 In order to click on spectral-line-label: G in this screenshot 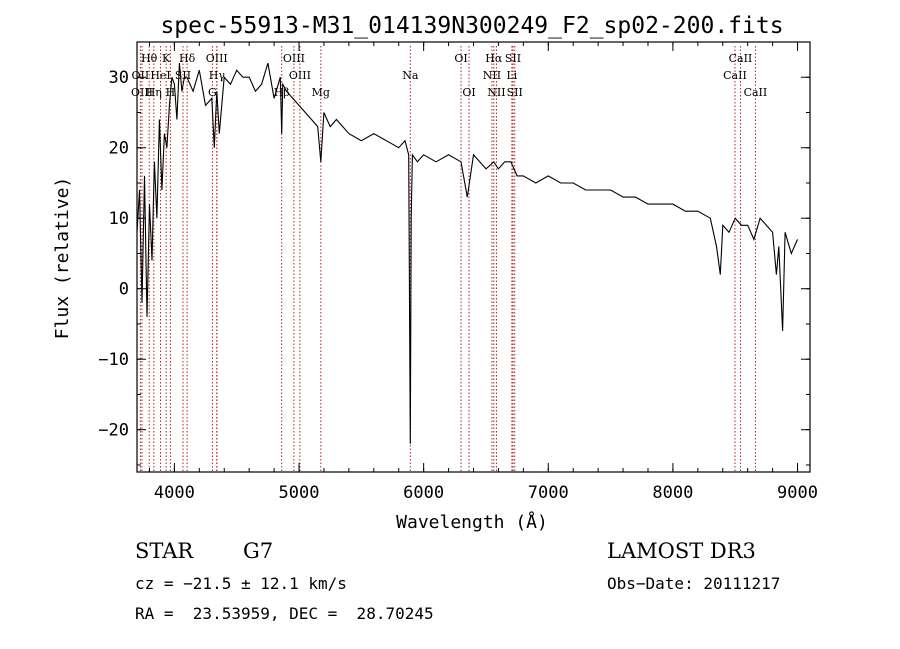, I will do `click(212, 92)`.